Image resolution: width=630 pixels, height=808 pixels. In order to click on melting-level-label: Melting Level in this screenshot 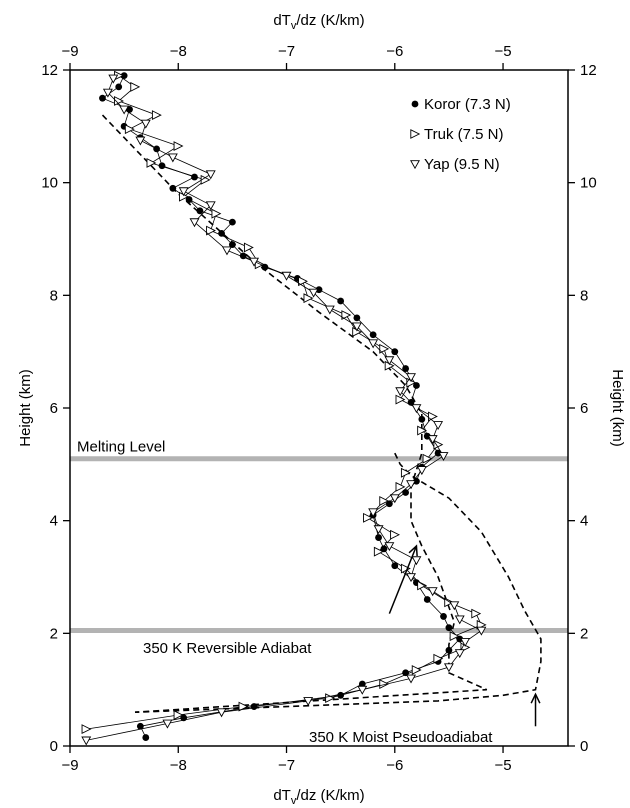, I will do `click(121, 447)`.